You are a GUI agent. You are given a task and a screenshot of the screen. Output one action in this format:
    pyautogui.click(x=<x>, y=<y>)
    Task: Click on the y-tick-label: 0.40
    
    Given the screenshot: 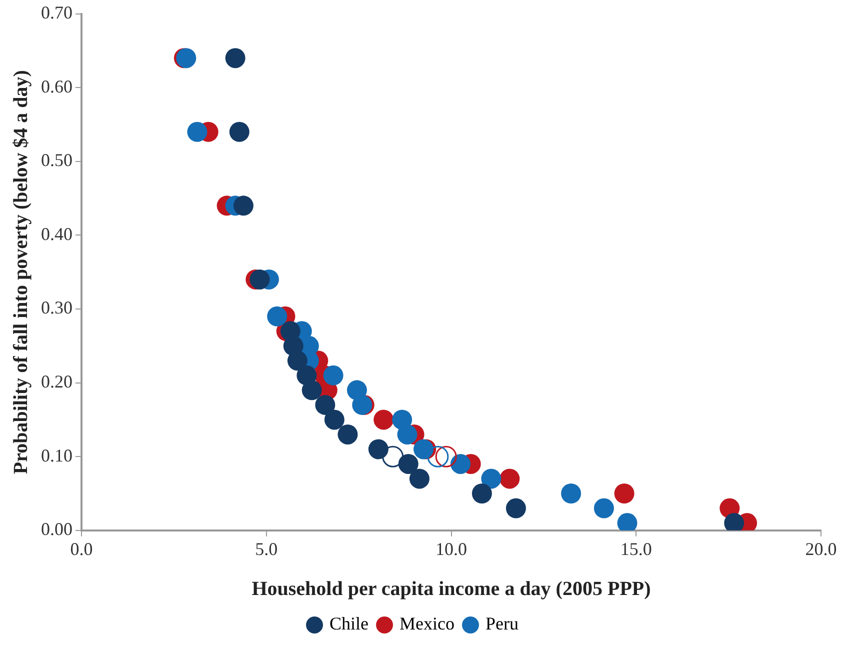 What is the action you would take?
    pyautogui.click(x=56, y=234)
    